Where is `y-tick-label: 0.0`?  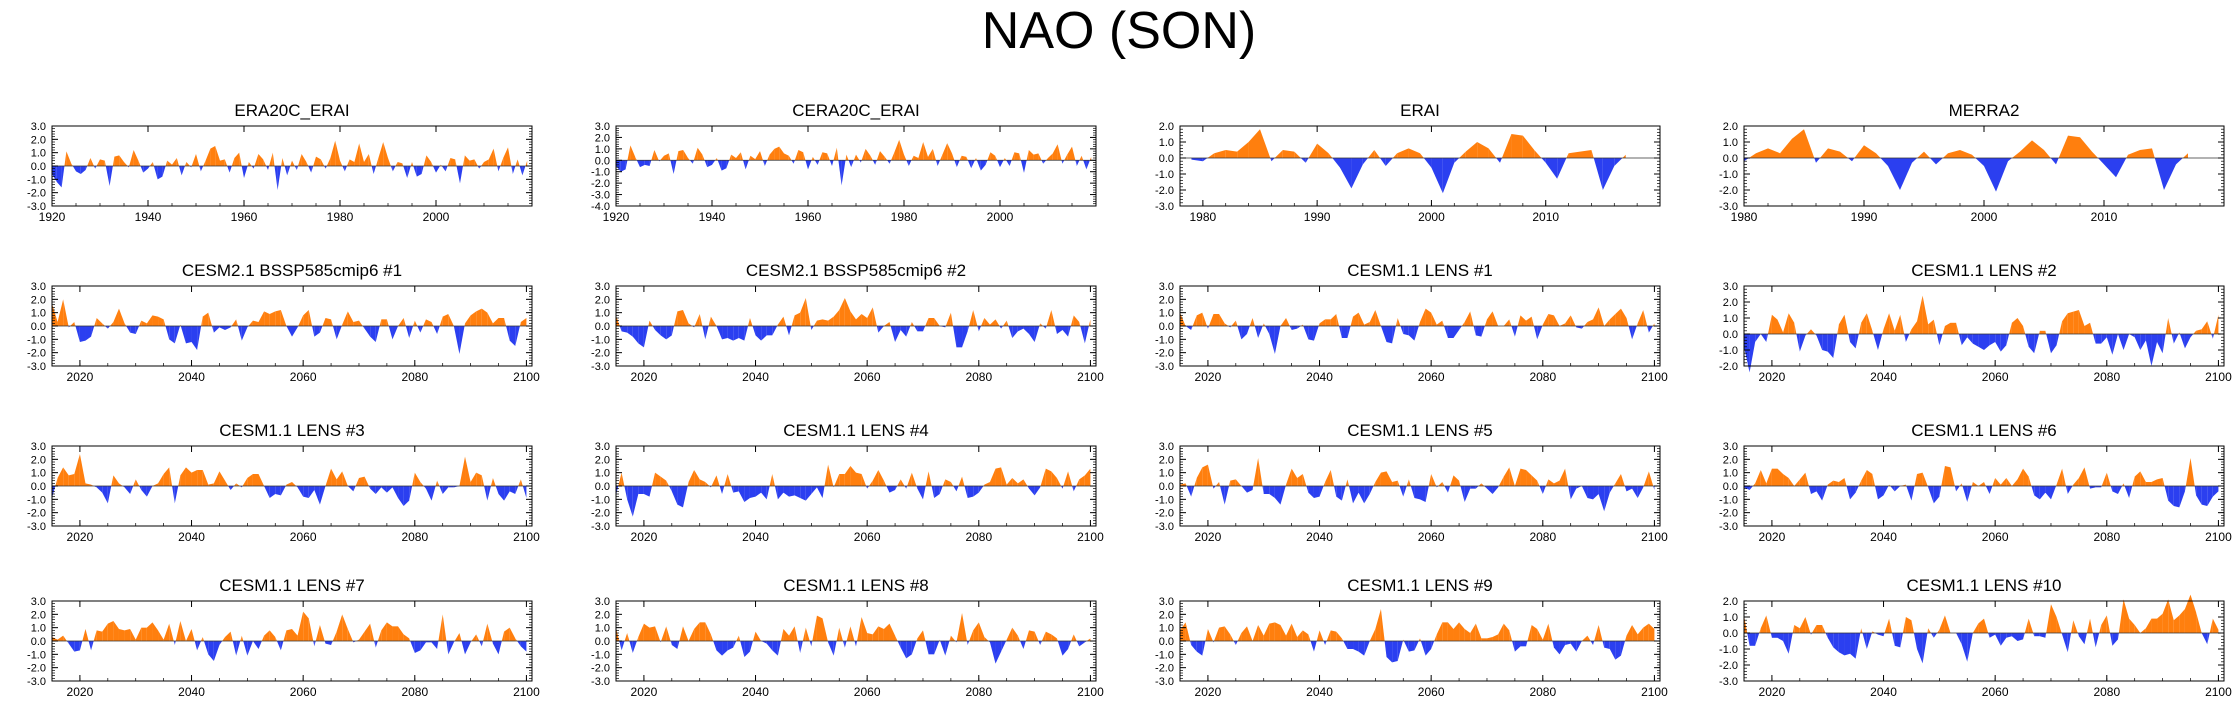 y-tick-label: 0.0 is located at coordinates (1166, 642).